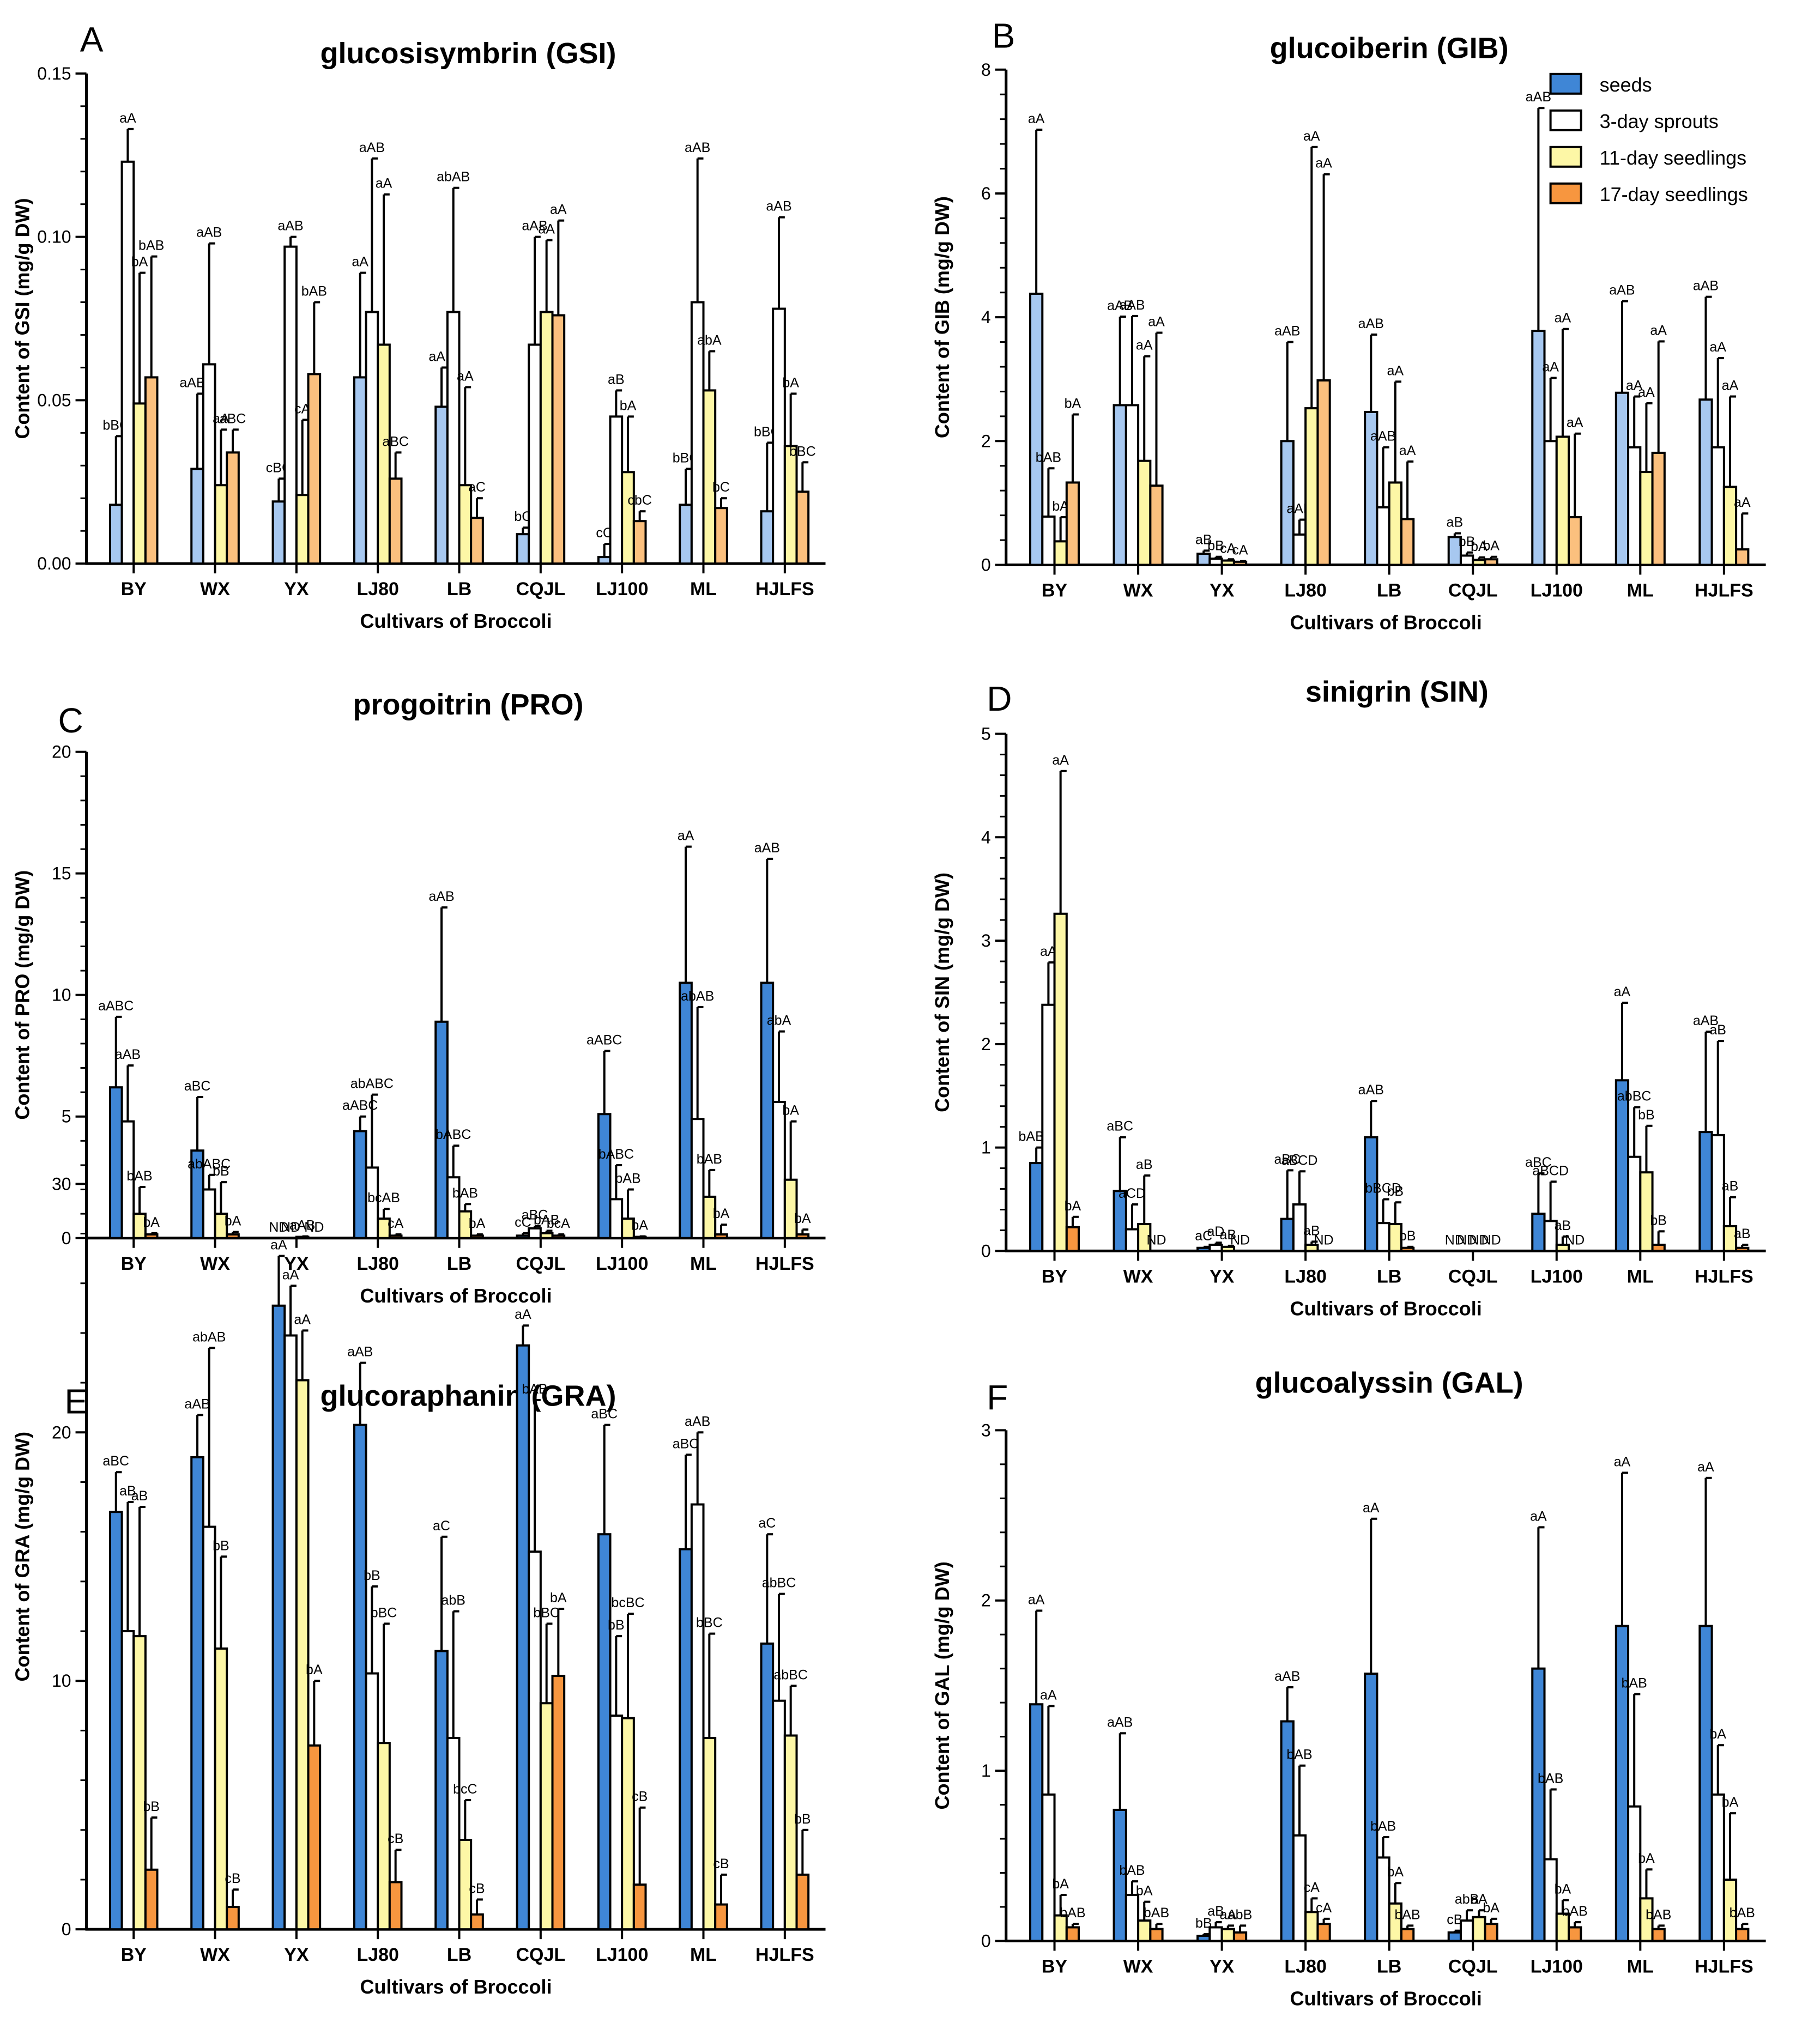 The height and width of the screenshot is (2017, 1820). Describe the element at coordinates (1060, 553) in the screenshot. I see `bar-b-by-s3` at that location.